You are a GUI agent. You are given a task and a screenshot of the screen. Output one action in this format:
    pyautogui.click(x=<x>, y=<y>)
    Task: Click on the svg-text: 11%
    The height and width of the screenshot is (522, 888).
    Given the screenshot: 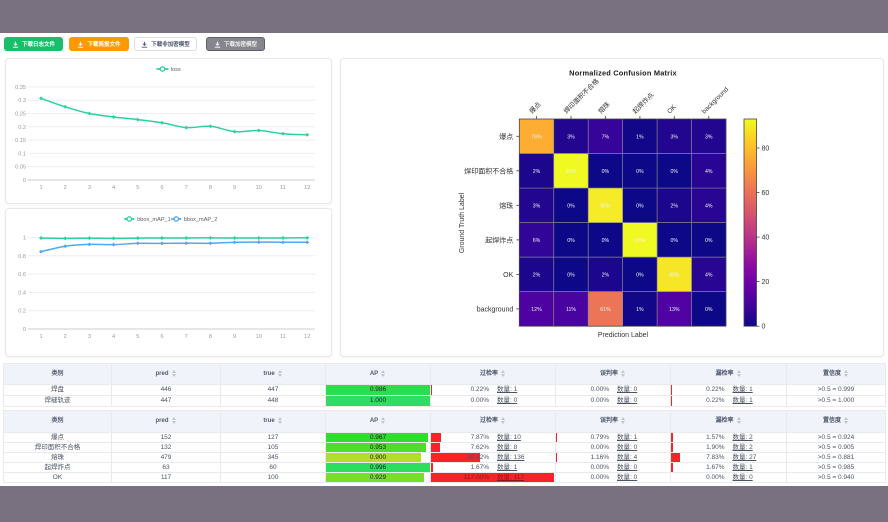 What is the action you would take?
    pyautogui.click(x=571, y=310)
    